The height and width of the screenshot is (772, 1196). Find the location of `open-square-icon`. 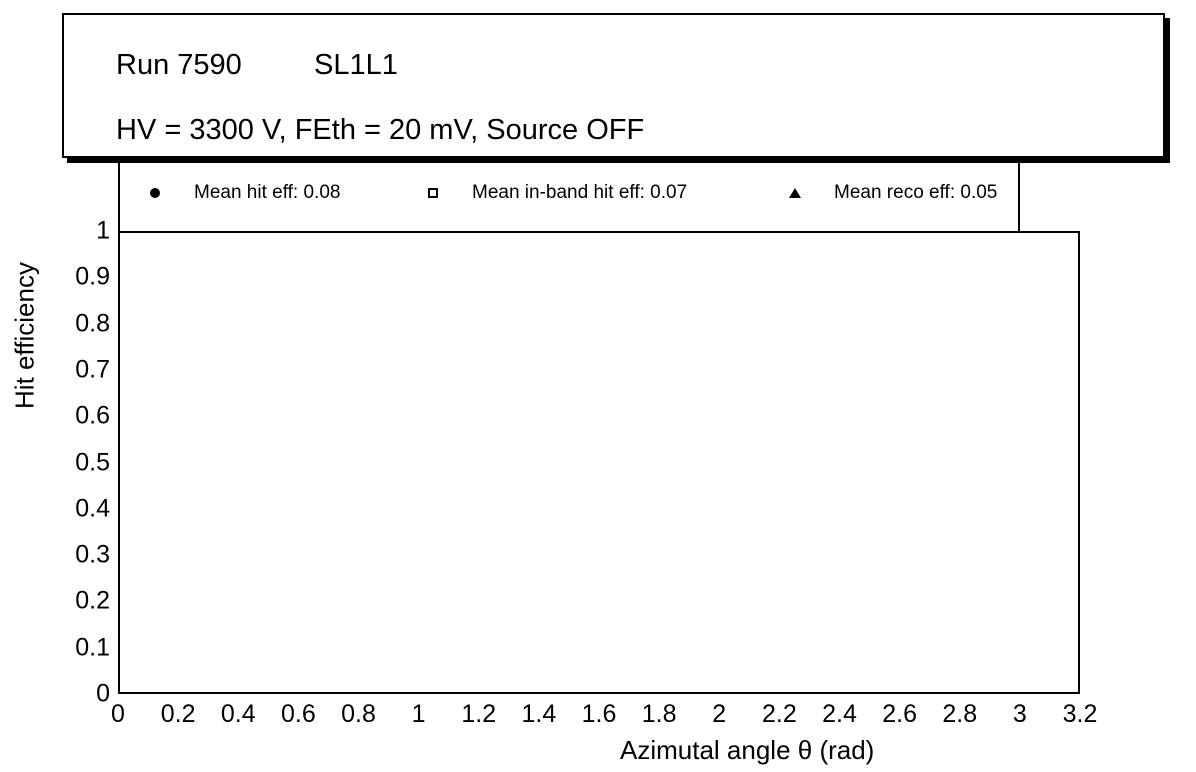

open-square-icon is located at coordinates (433, 193).